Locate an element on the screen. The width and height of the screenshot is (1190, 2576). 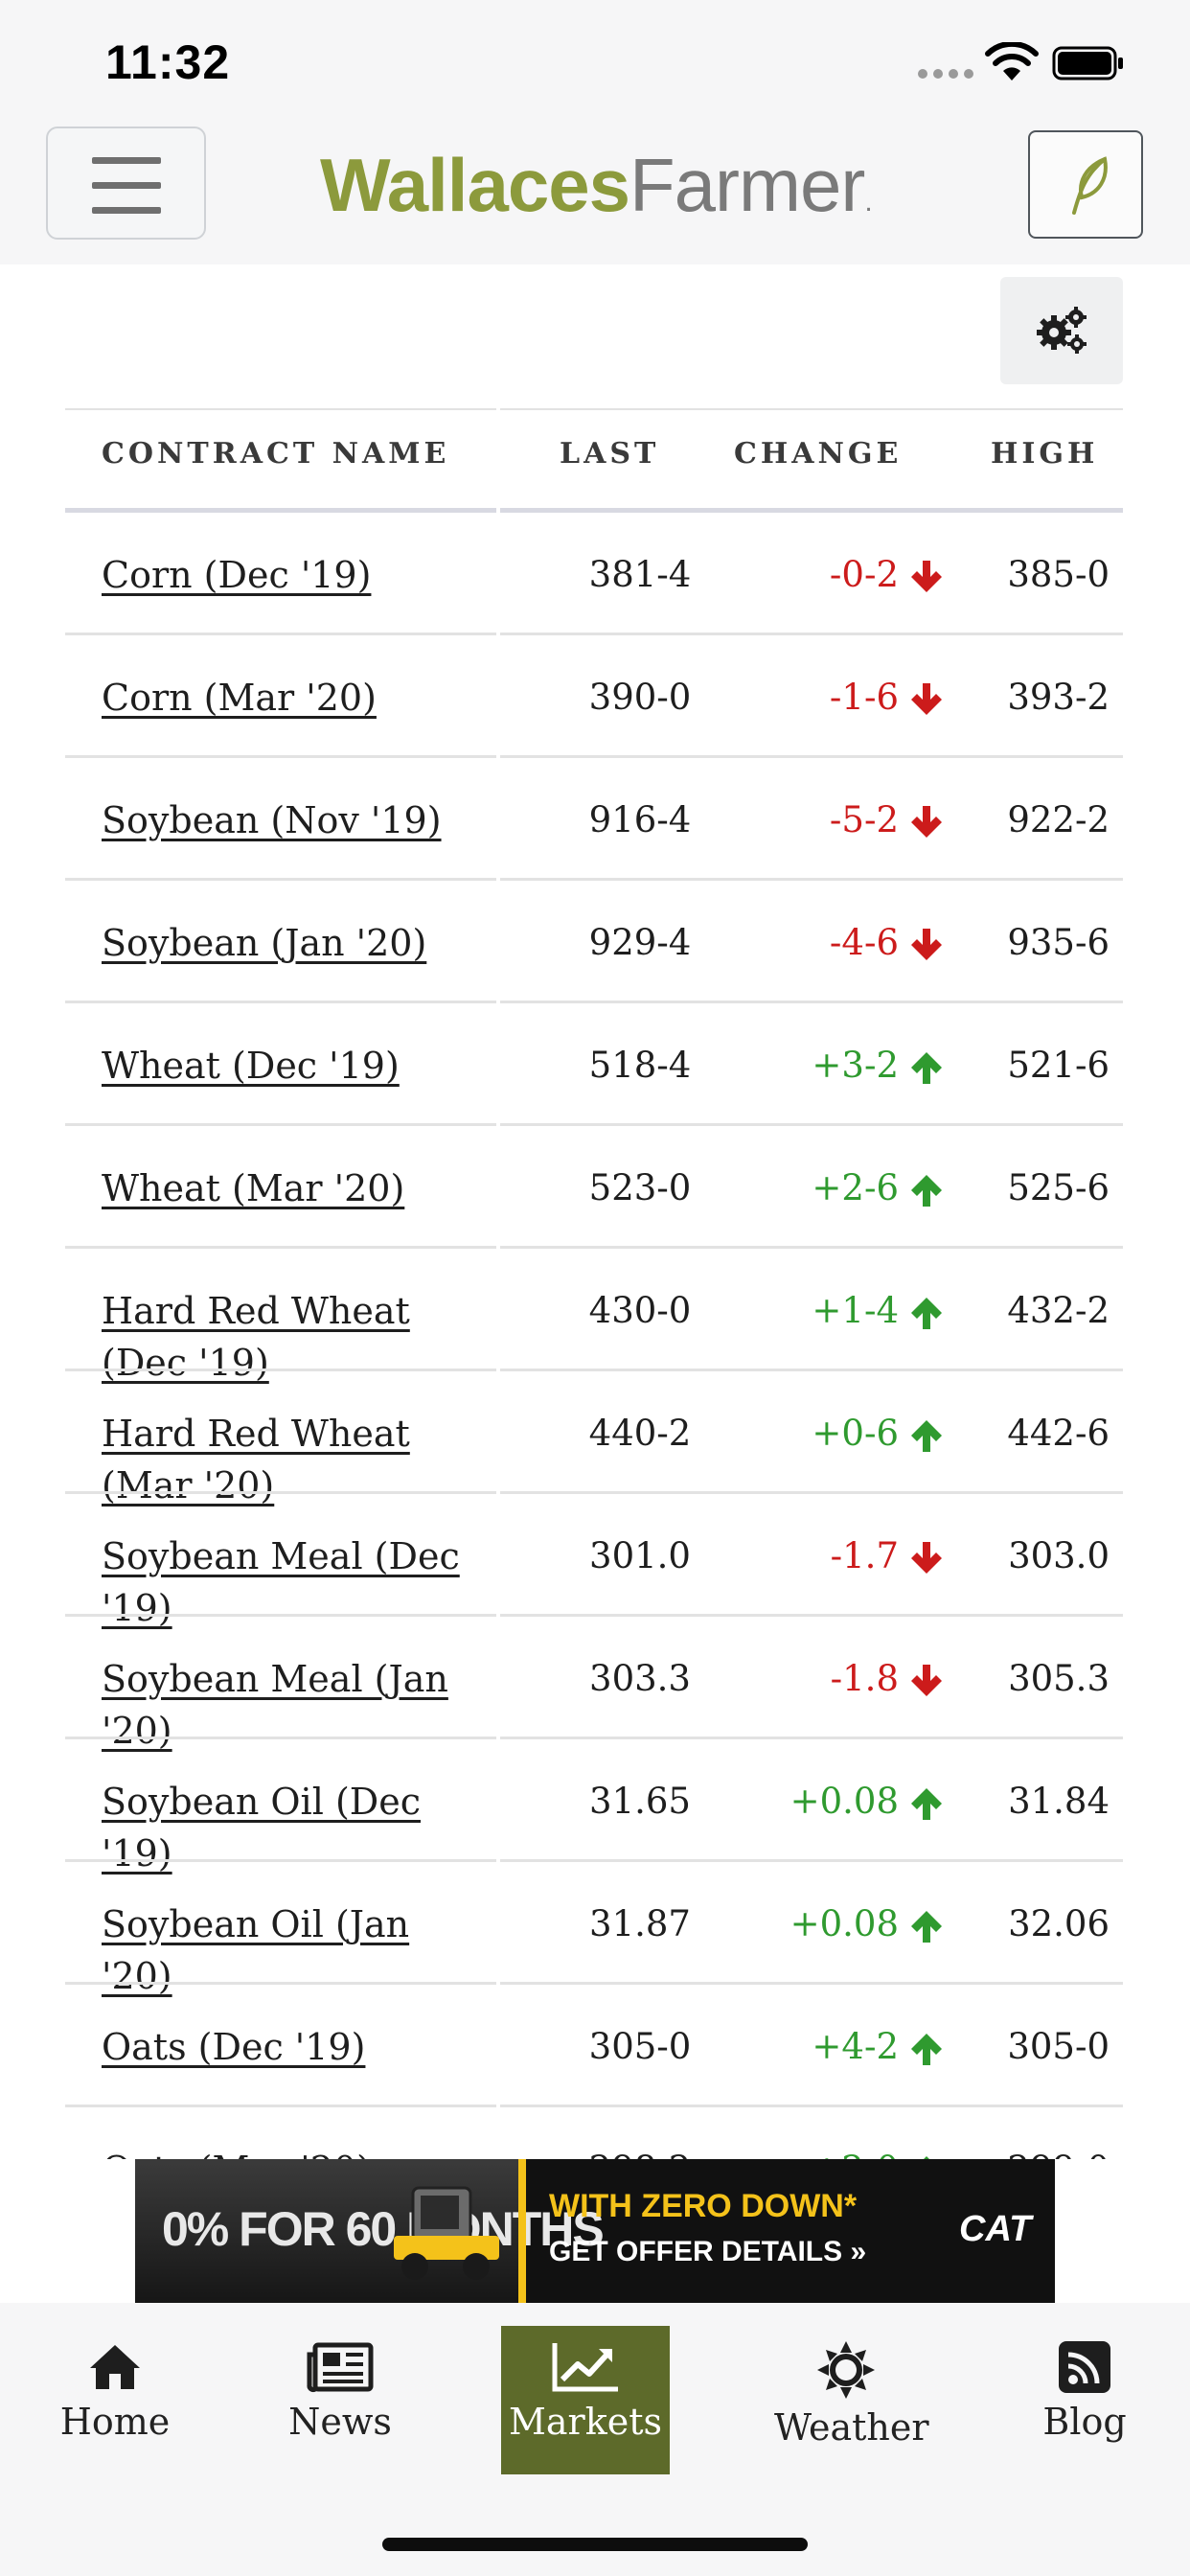
table-row: Soybean Oil (Dec '19) 31.65 +0.08 31.84 is located at coordinates (594, 1806).